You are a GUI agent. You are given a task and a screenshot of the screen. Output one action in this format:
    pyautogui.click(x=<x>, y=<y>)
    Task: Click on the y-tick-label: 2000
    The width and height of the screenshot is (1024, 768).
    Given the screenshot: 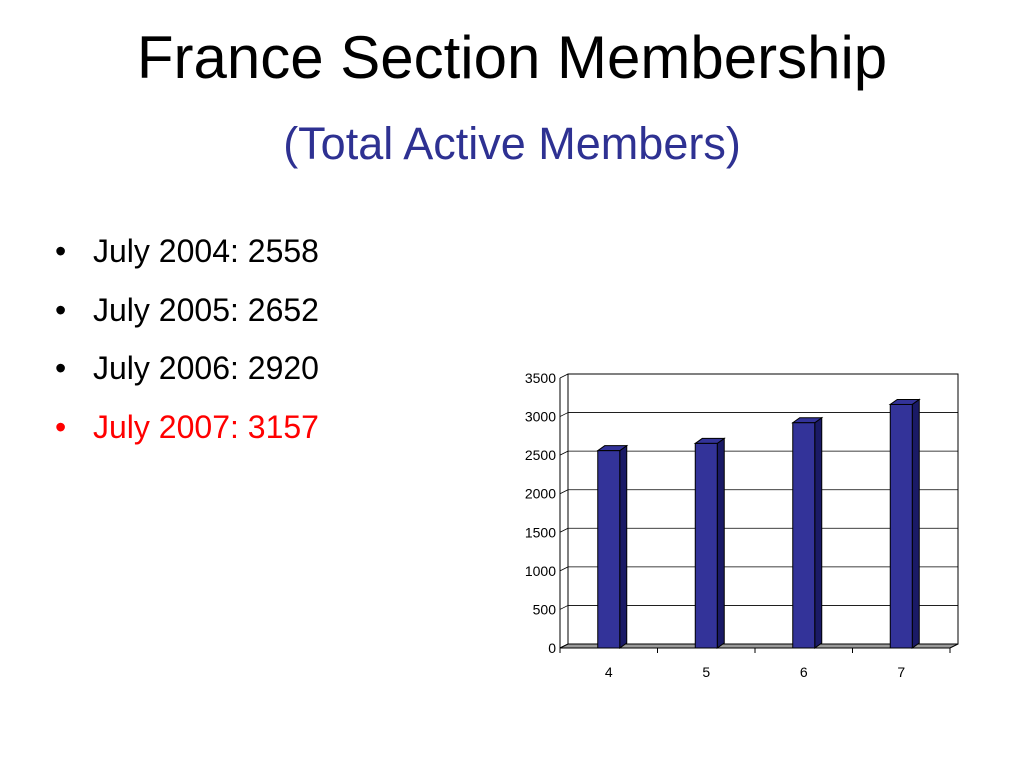 What is the action you would take?
    pyautogui.click(x=540, y=494)
    